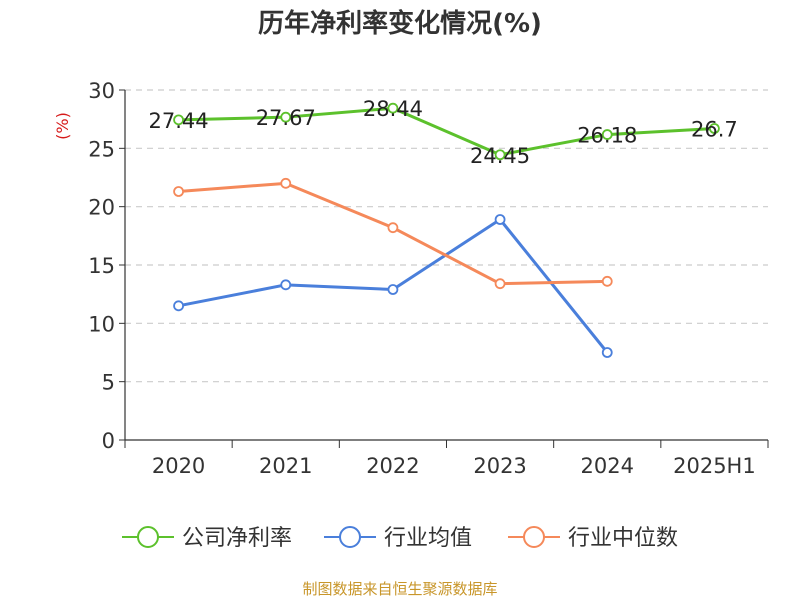  I want to click on x-tick-label: 2024, so click(607, 466).